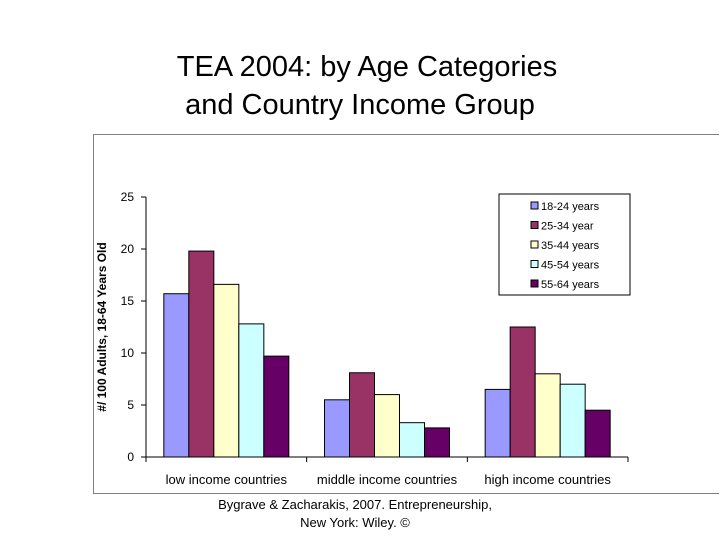  What do you see at coordinates (128, 197) in the screenshot?
I see `y-tick-label: 25` at bounding box center [128, 197].